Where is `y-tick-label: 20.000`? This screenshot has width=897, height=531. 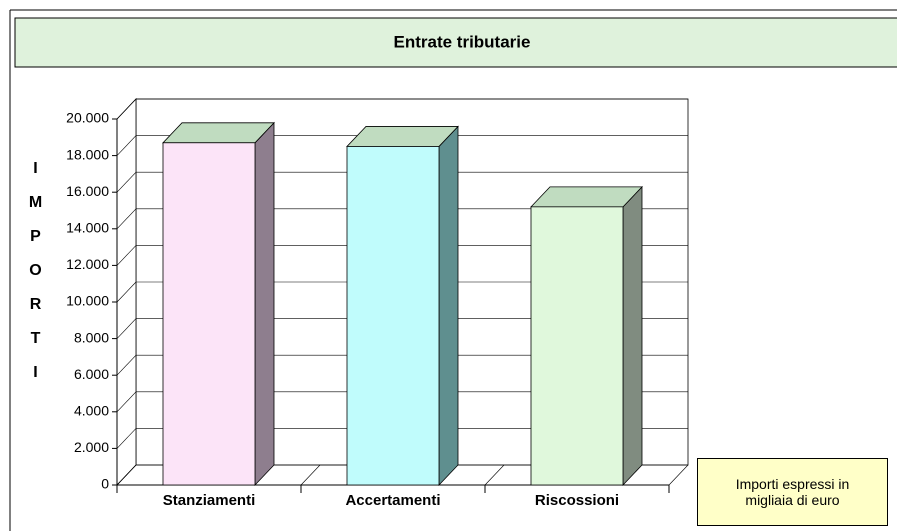
y-tick-label: 20.000 is located at coordinates (87, 118).